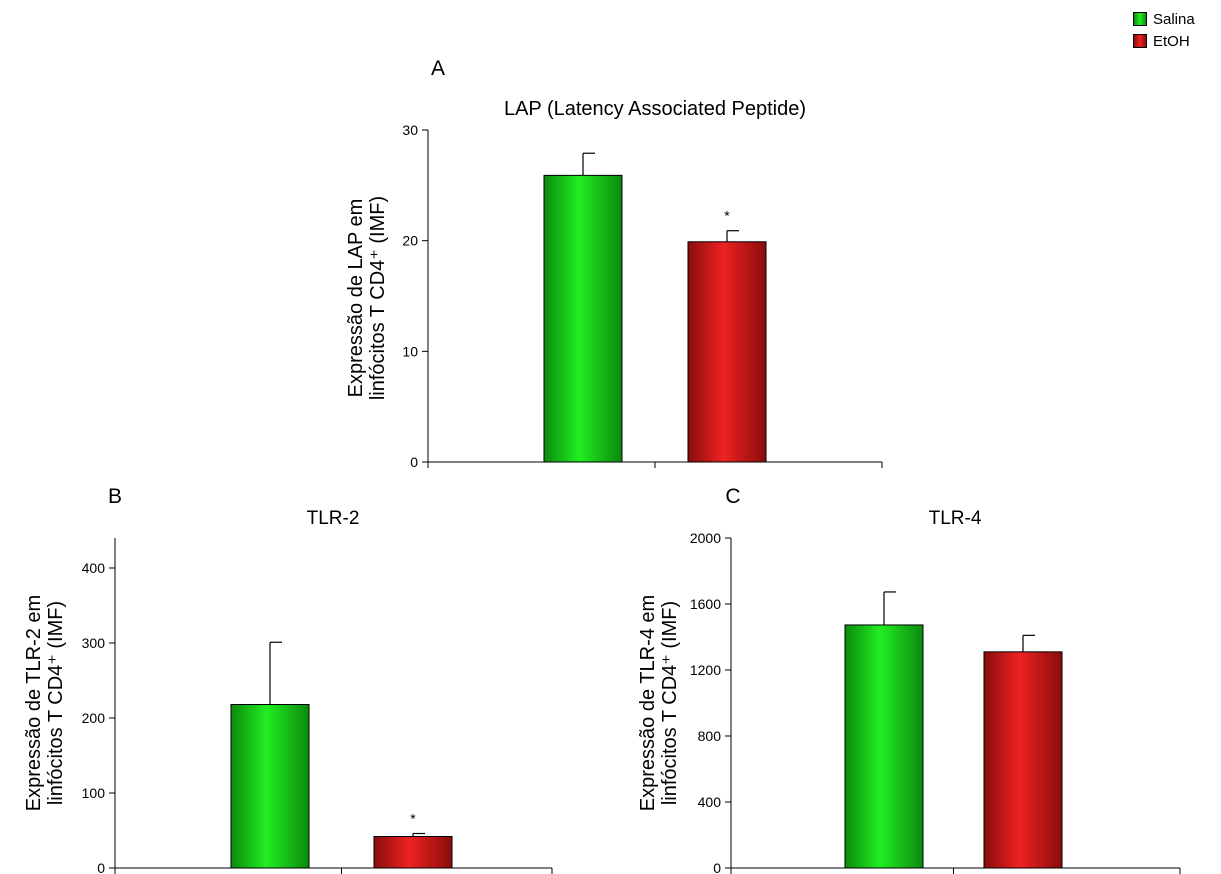  Describe the element at coordinates (413, 819) in the screenshot. I see `panel-b-significance-etoh: *` at that location.